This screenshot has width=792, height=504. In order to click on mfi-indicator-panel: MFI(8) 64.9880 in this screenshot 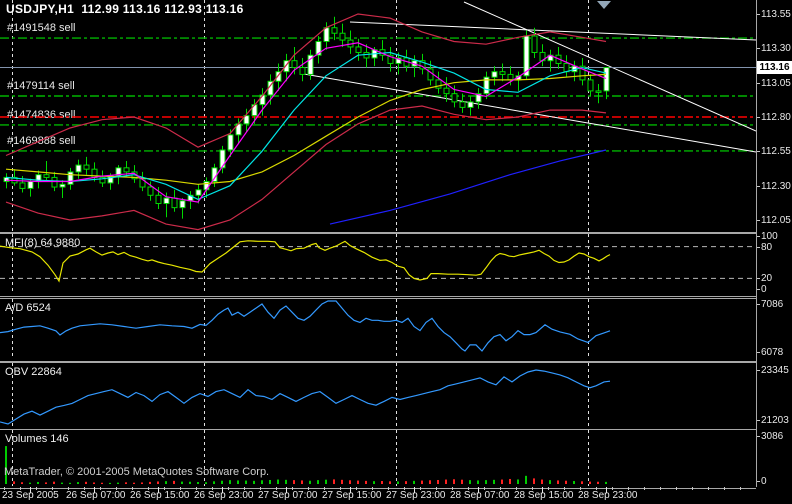, I will do `click(378, 265)`.